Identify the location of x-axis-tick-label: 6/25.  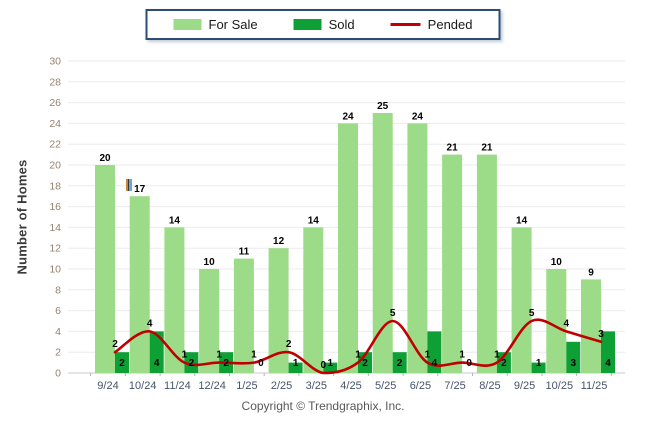
(420, 386).